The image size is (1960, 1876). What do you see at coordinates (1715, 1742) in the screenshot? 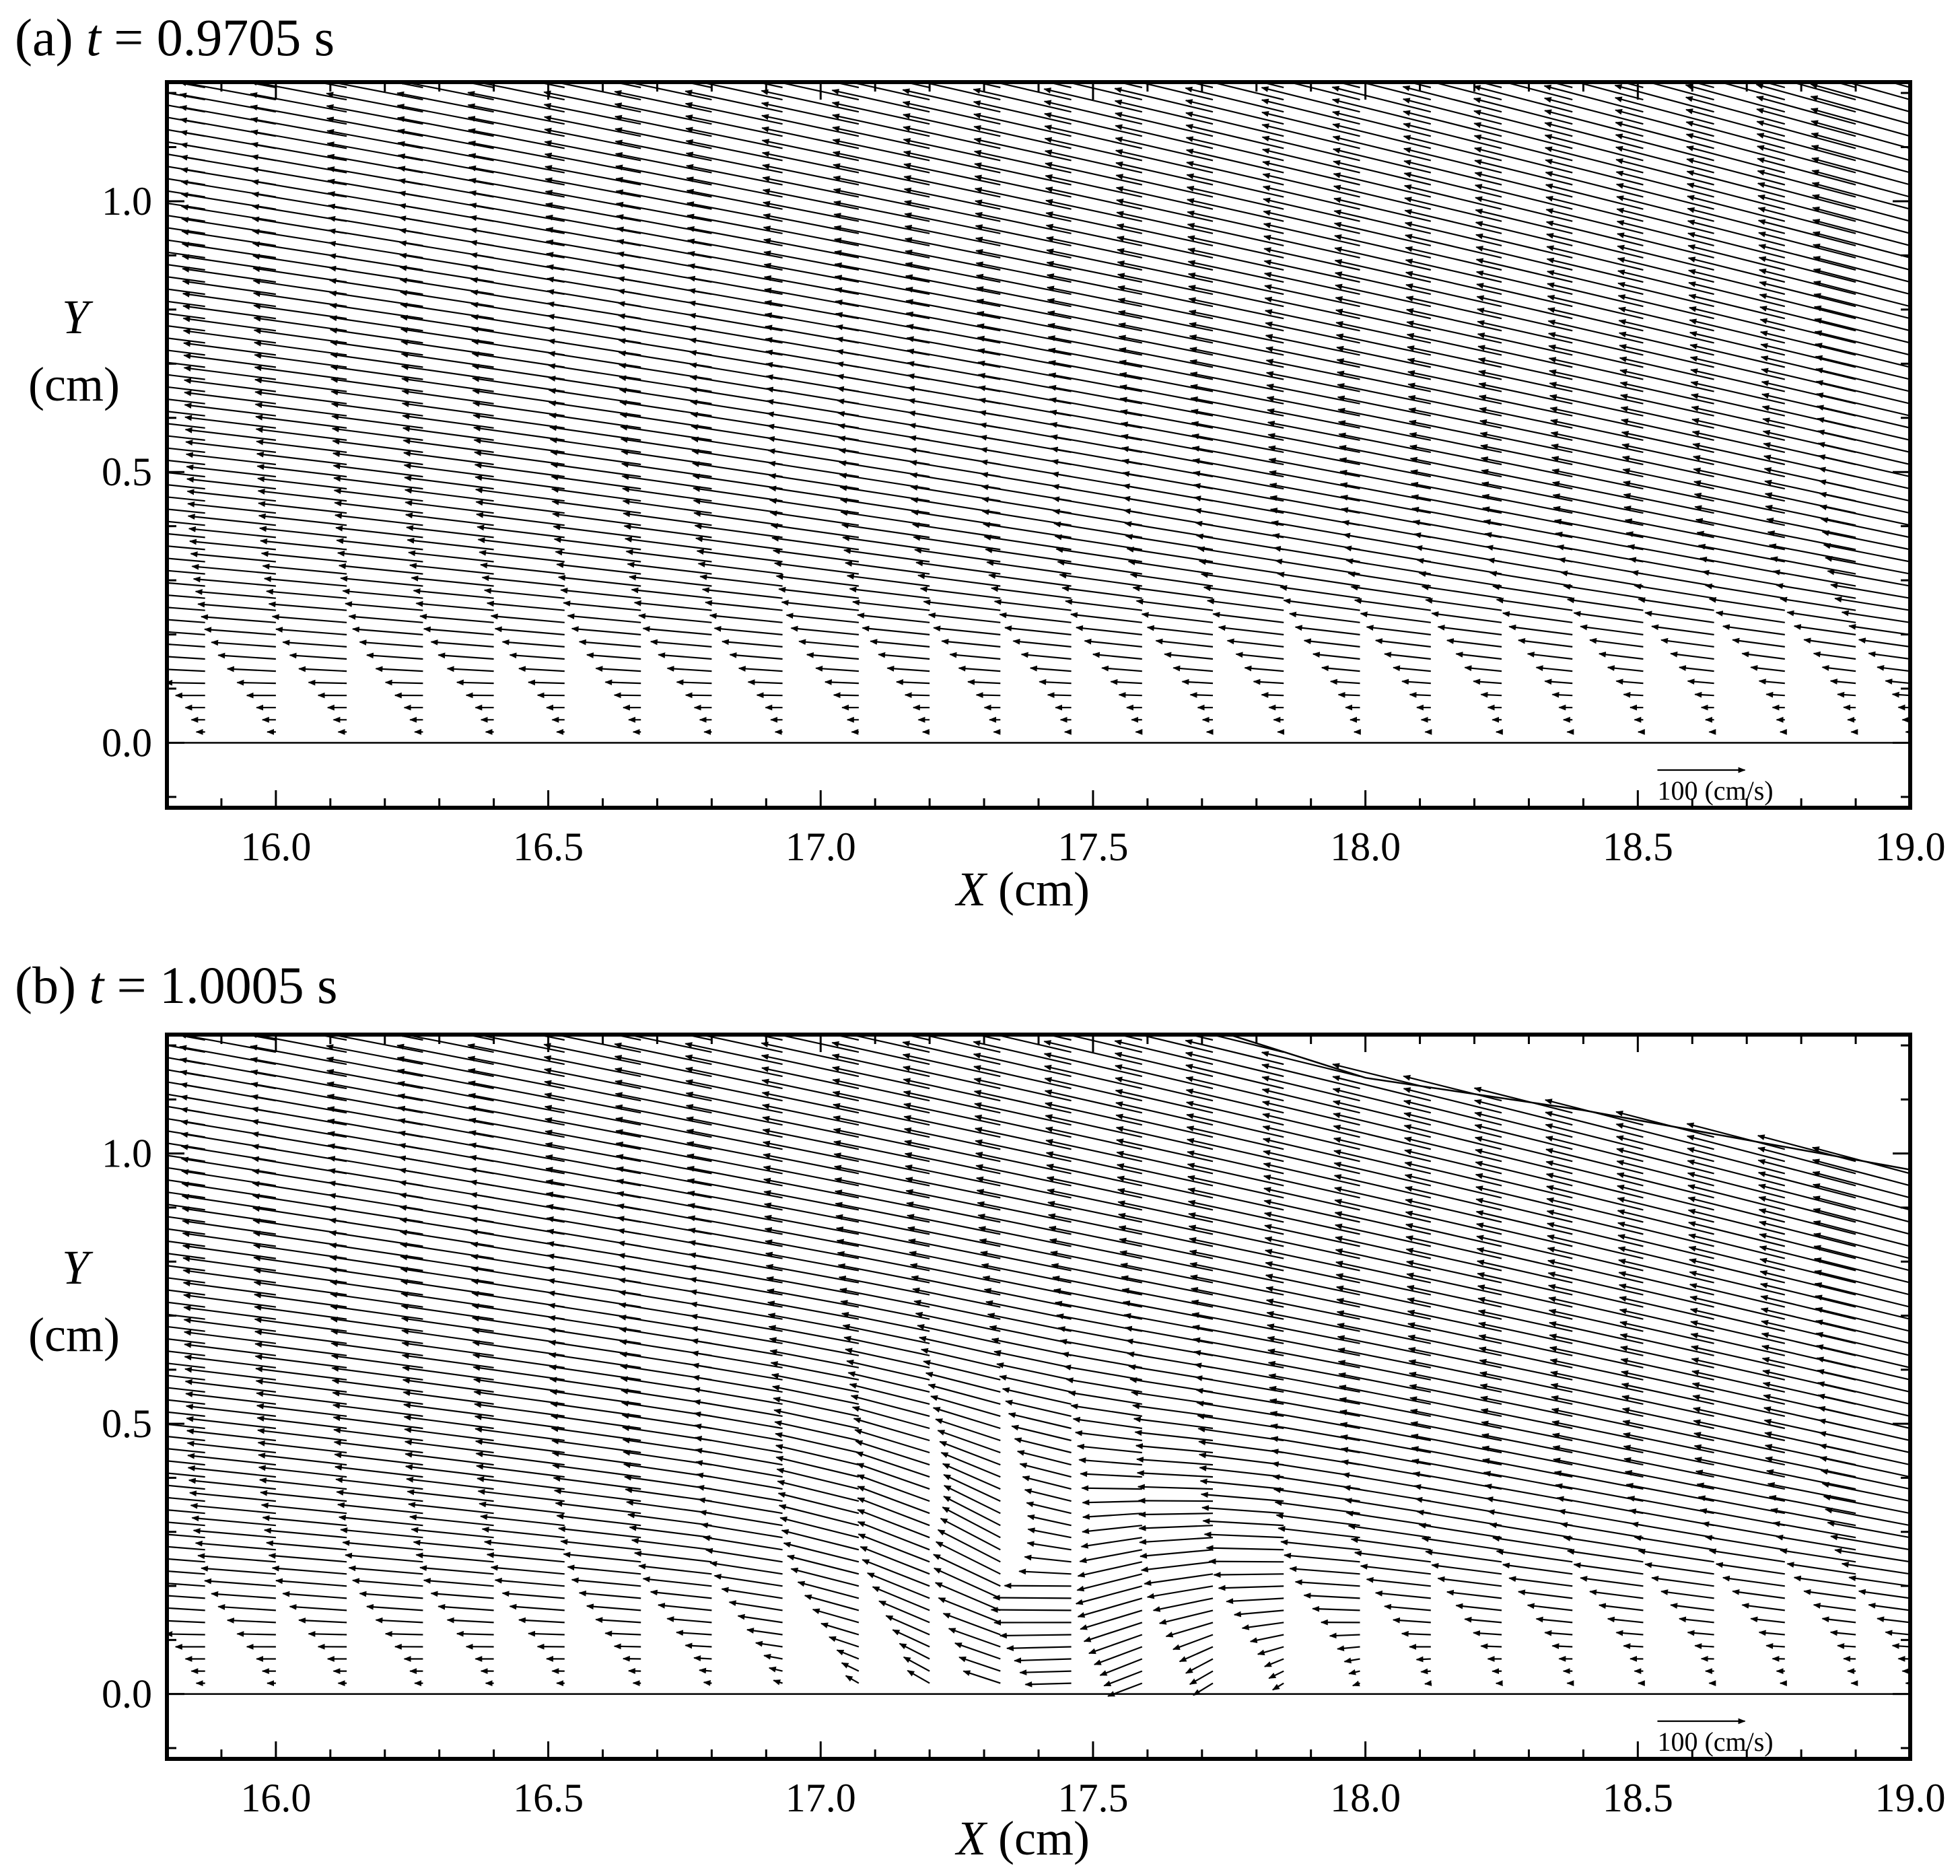
I see `panel-b-reference-vector-label: 100 (cm/s)` at bounding box center [1715, 1742].